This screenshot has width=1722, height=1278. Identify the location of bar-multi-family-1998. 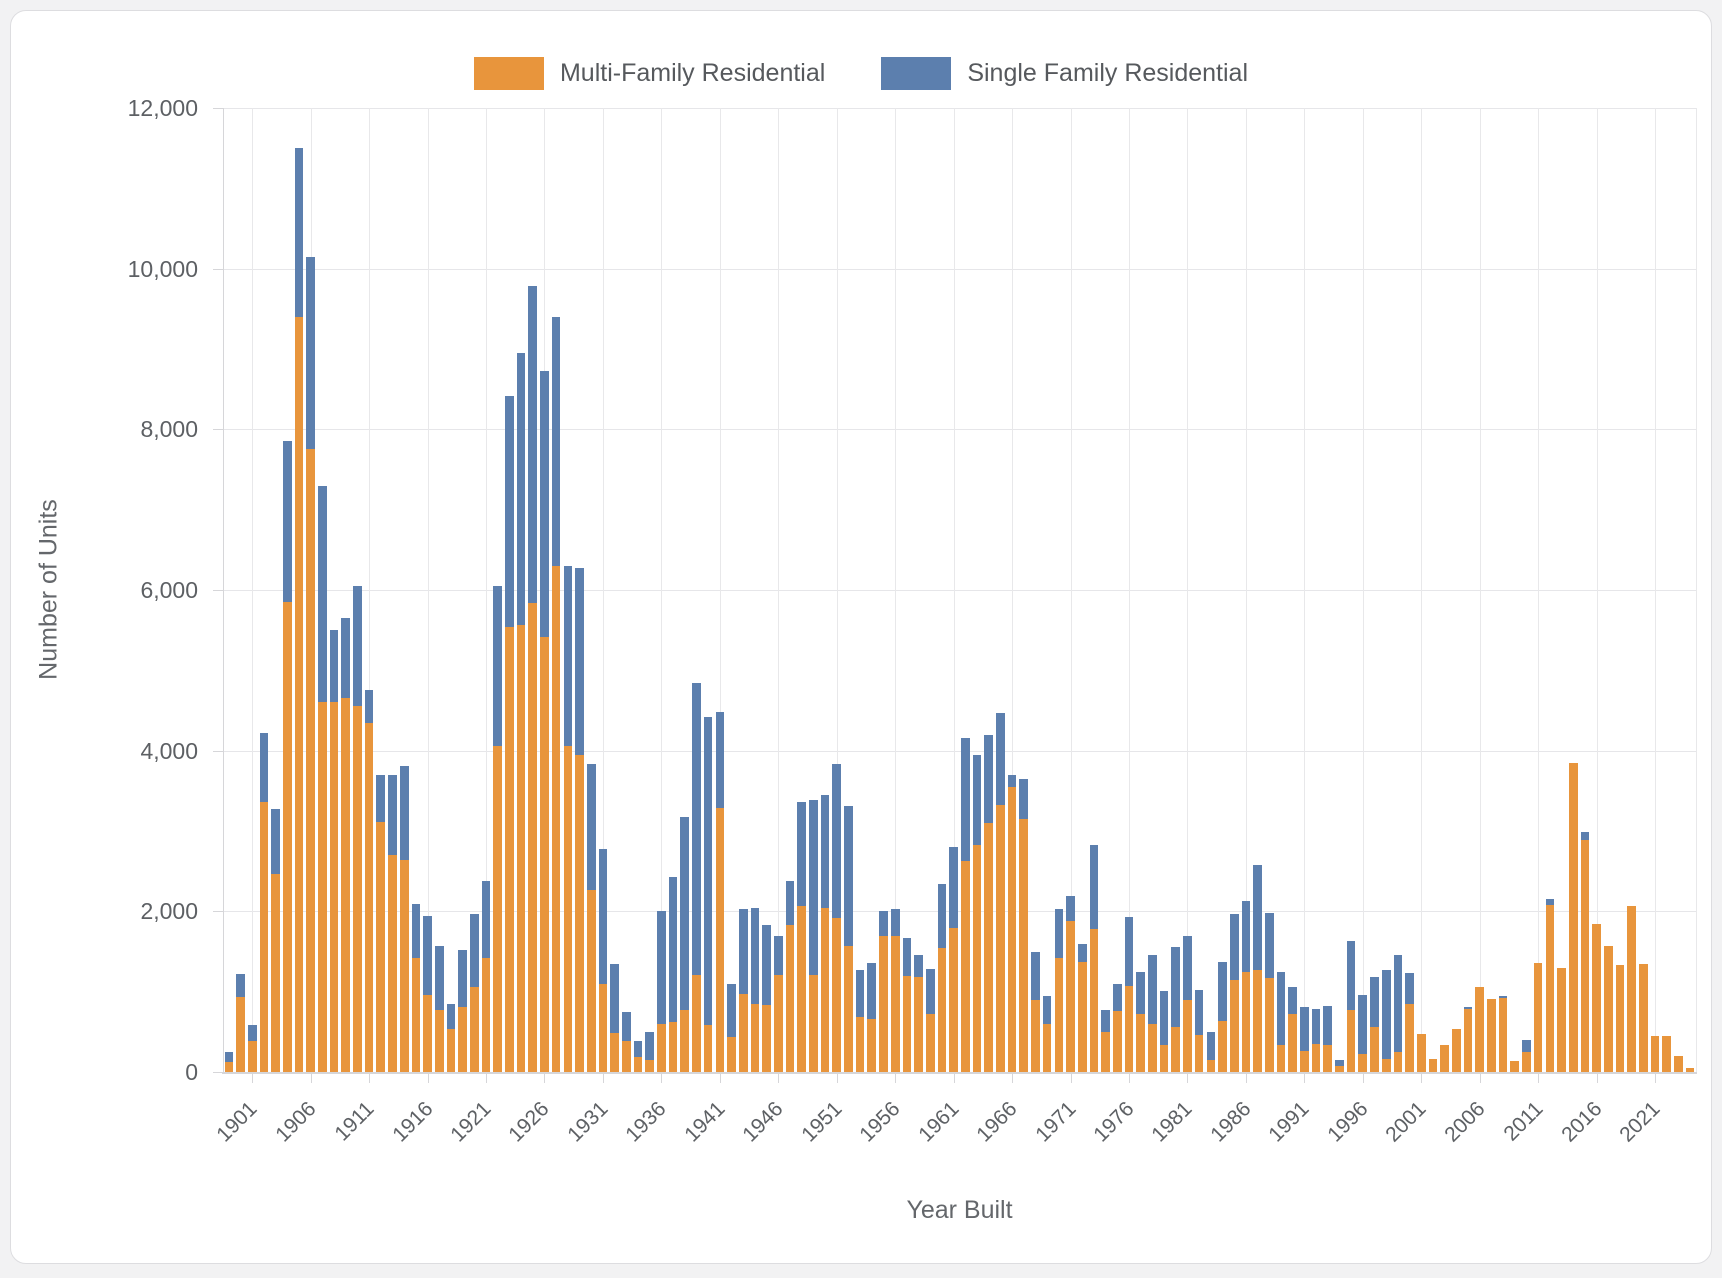
(1386, 1065).